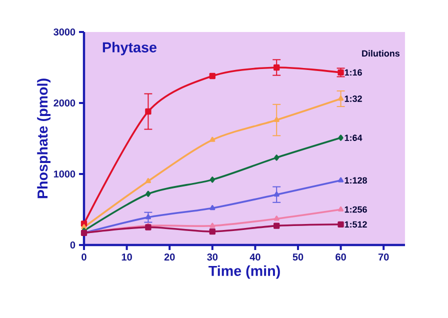 The width and height of the screenshot is (448, 318). Describe the element at coordinates (381, 53) in the screenshot. I see `legend-title: Dilutions` at that location.